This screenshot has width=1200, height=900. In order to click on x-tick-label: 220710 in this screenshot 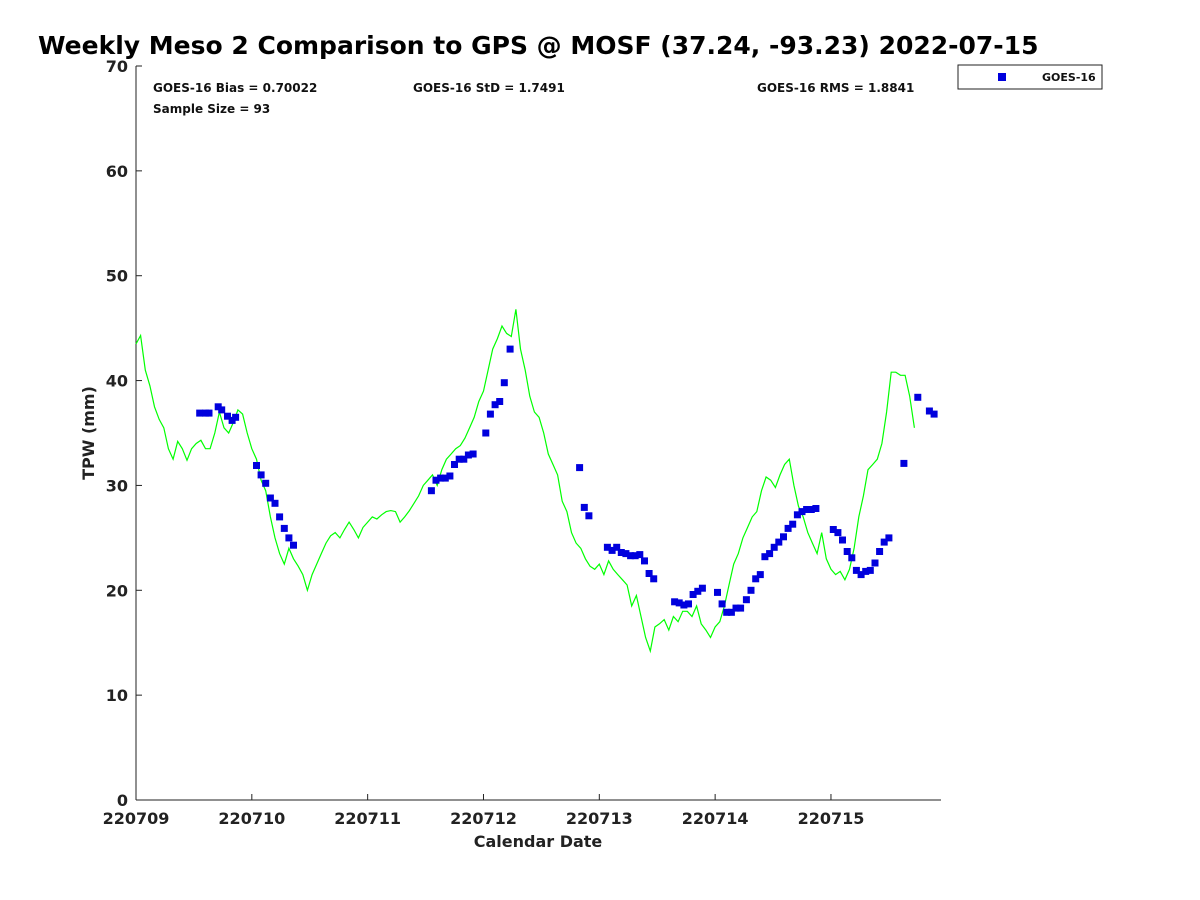, I will do `click(251, 818)`.